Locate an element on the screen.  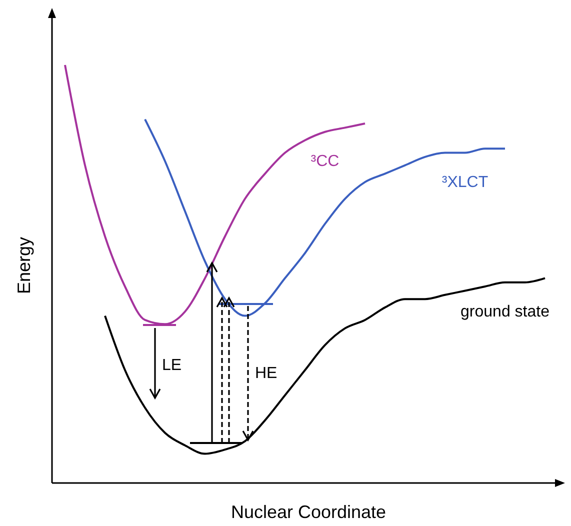
series-label: ³CC is located at coordinates (325, 161).